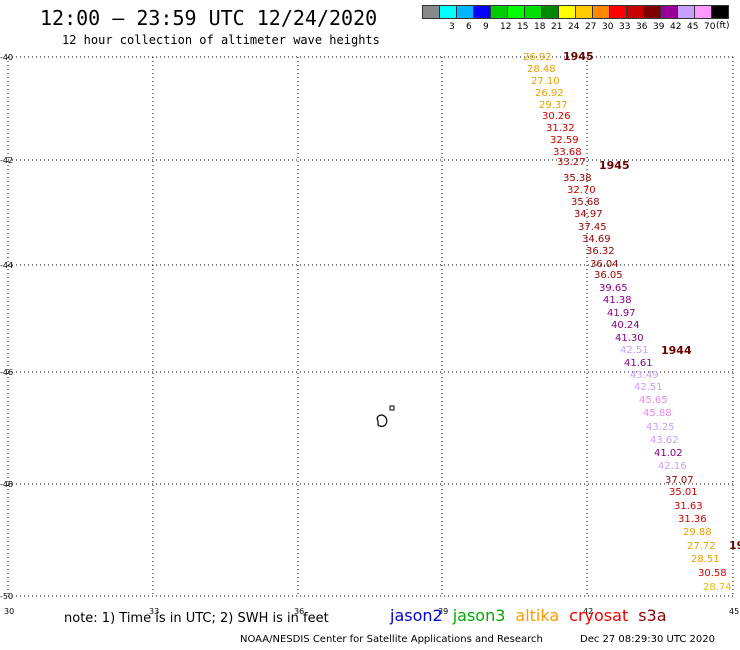 The image size is (740, 650). I want to click on colorbar-tick-label: 6, so click(469, 27).